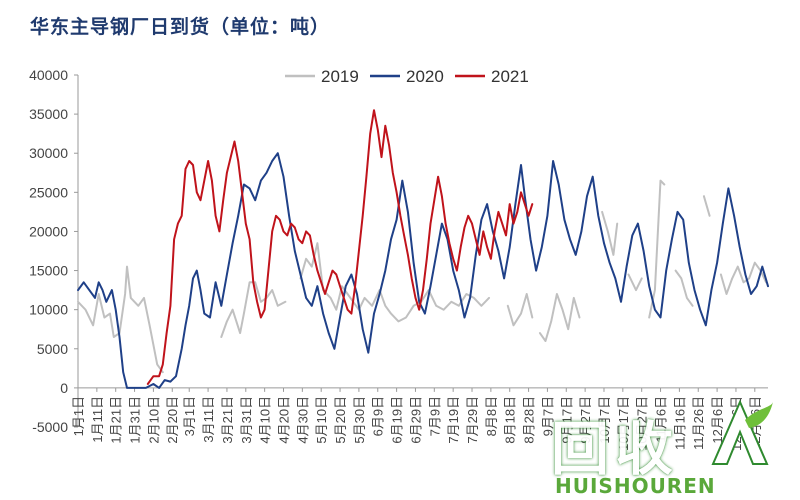 The image size is (800, 500). I want to click on x-tick-label: 10月7日, so click(604, 420).